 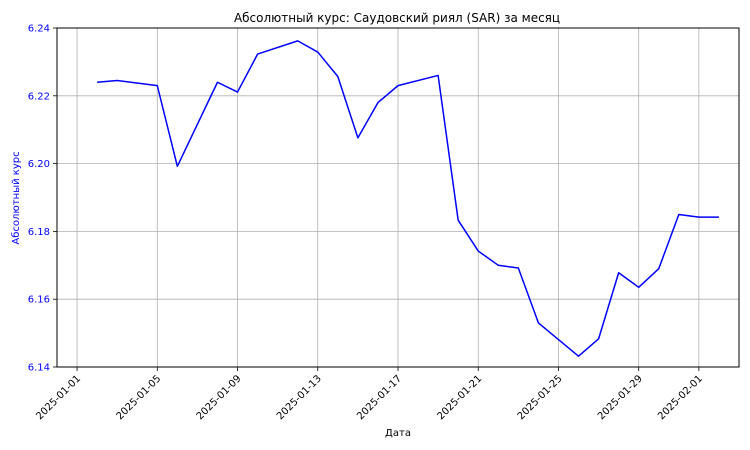 What do you see at coordinates (39, 300) in the screenshot?
I see `y-tick-label: 6.16` at bounding box center [39, 300].